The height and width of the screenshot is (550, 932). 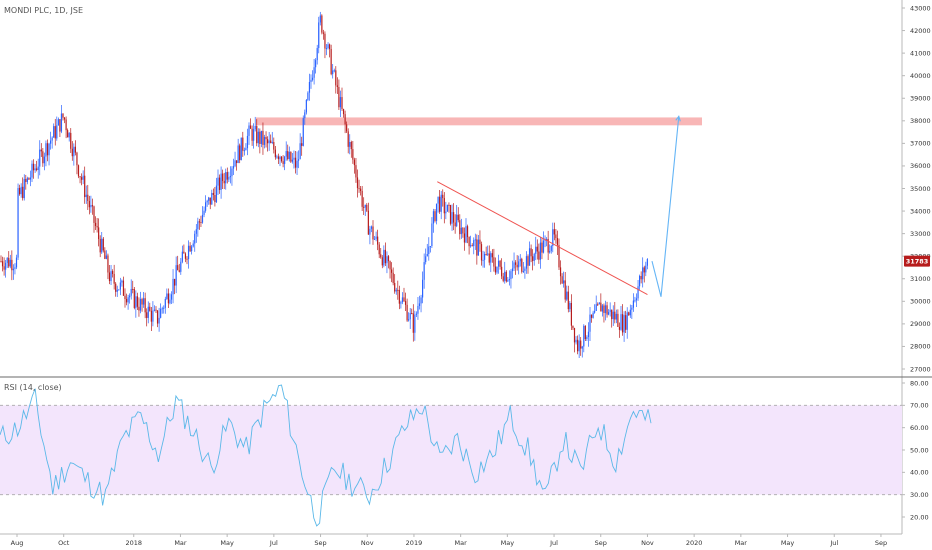 I want to click on price-tick-label: 34000, so click(x=920, y=211).